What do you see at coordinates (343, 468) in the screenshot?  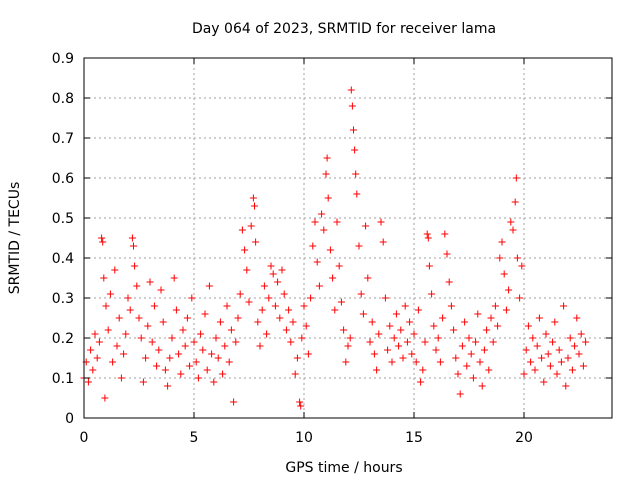 I see `x-axis-label: GPS time / hours` at bounding box center [343, 468].